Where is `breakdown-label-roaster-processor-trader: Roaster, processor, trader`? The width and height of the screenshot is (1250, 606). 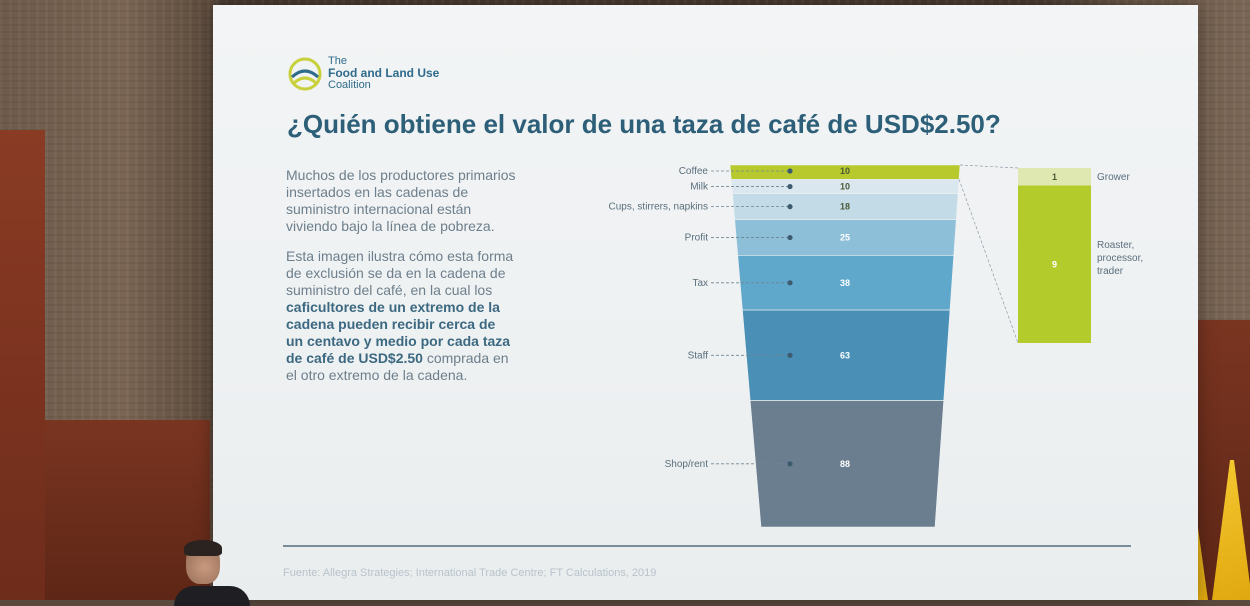 breakdown-label-roaster-processor-trader: Roaster, processor, trader is located at coordinates (1120, 258).